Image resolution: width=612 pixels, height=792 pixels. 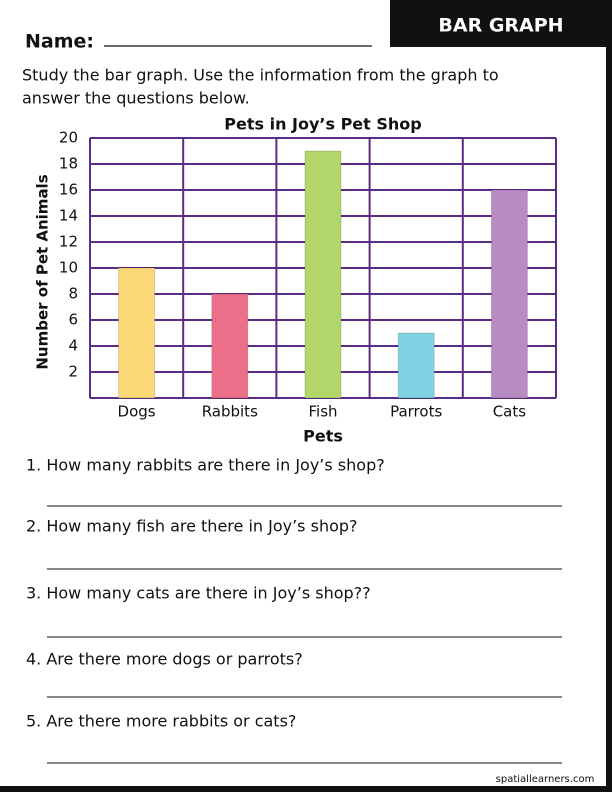 I want to click on y-tick-label: 14, so click(x=68, y=216).